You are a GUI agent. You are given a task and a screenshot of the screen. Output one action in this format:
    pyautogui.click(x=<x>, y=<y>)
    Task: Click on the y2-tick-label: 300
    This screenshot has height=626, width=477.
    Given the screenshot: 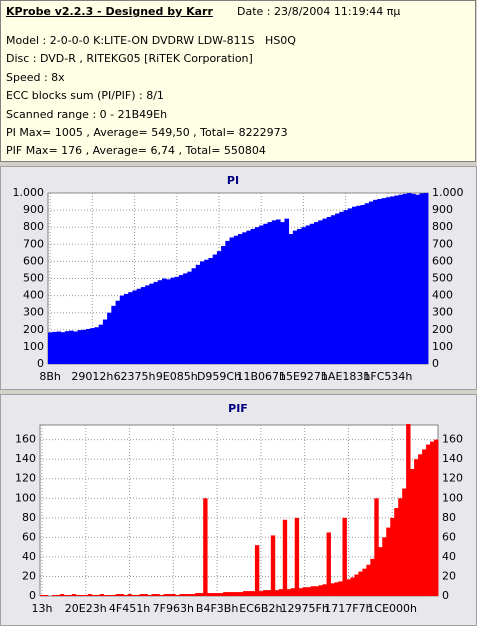 What is the action you would take?
    pyautogui.click(x=442, y=312)
    